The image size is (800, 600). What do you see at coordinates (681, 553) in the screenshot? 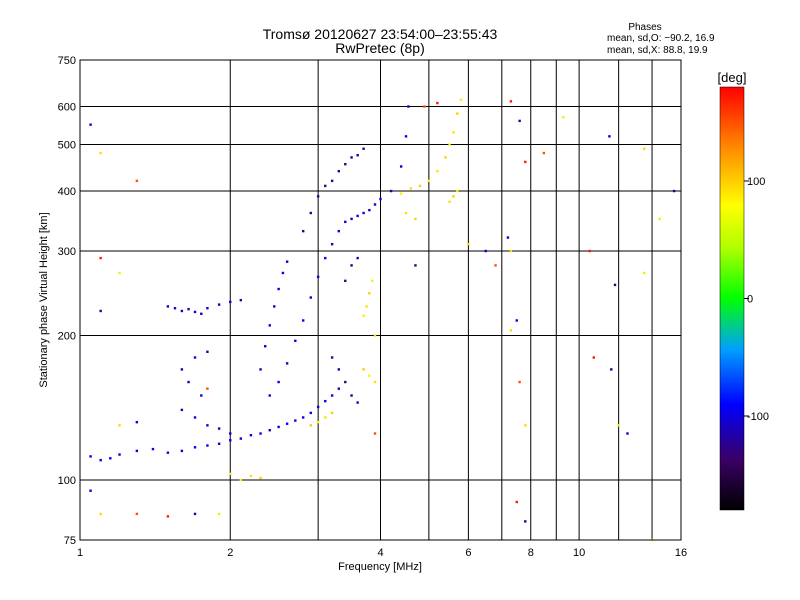
I see `x-tick-label: 16` at bounding box center [681, 553].